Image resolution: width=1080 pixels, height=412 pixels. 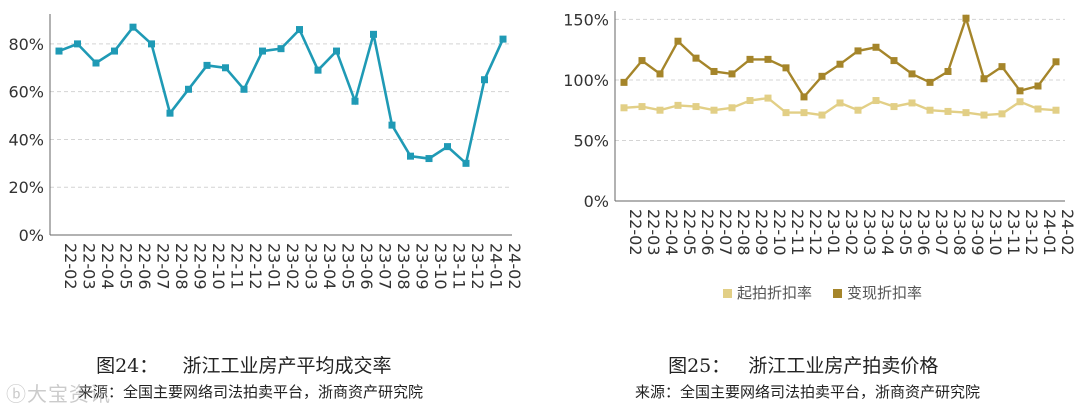 What do you see at coordinates (586, 80) in the screenshot?
I see `y-tick-label: 100%` at bounding box center [586, 80].